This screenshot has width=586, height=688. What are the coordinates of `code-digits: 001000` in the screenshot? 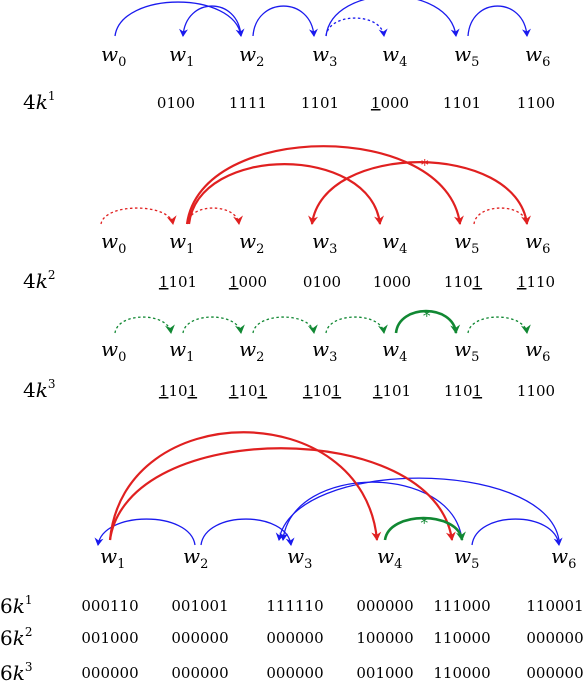 It's located at (384, 673).